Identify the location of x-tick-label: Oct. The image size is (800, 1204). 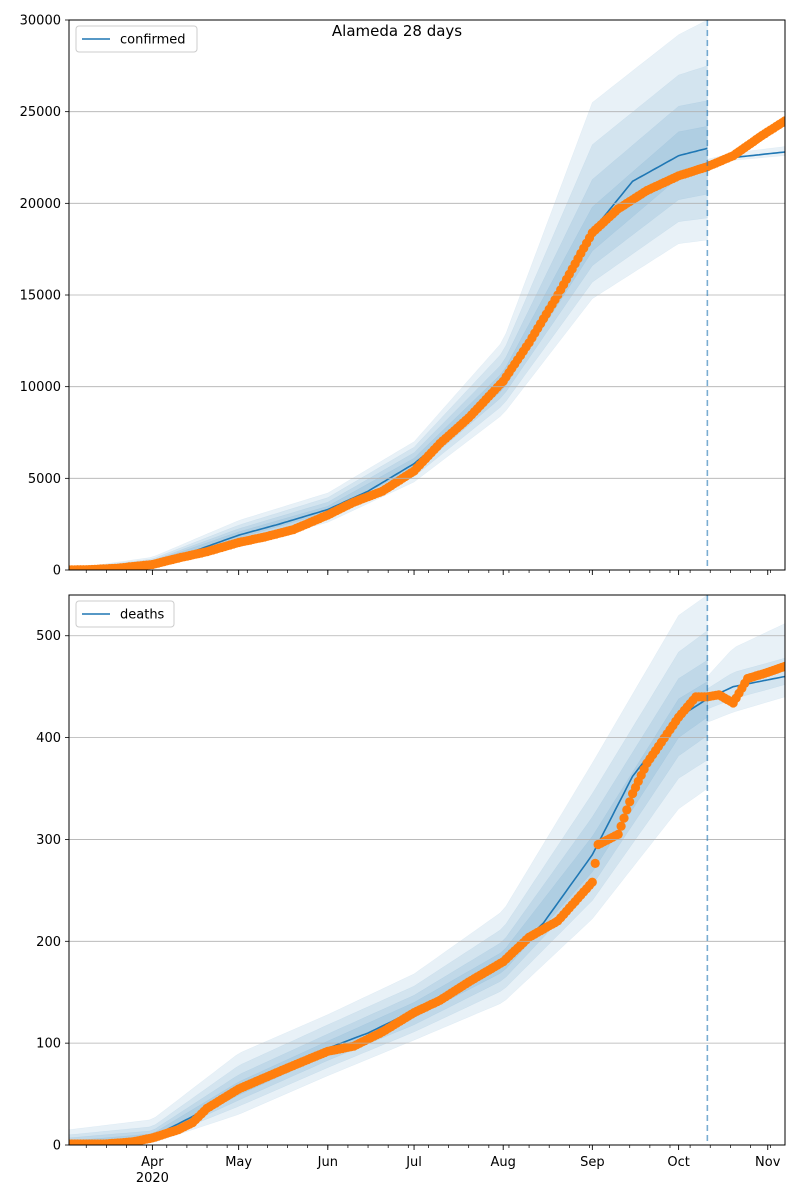
(678, 1162).